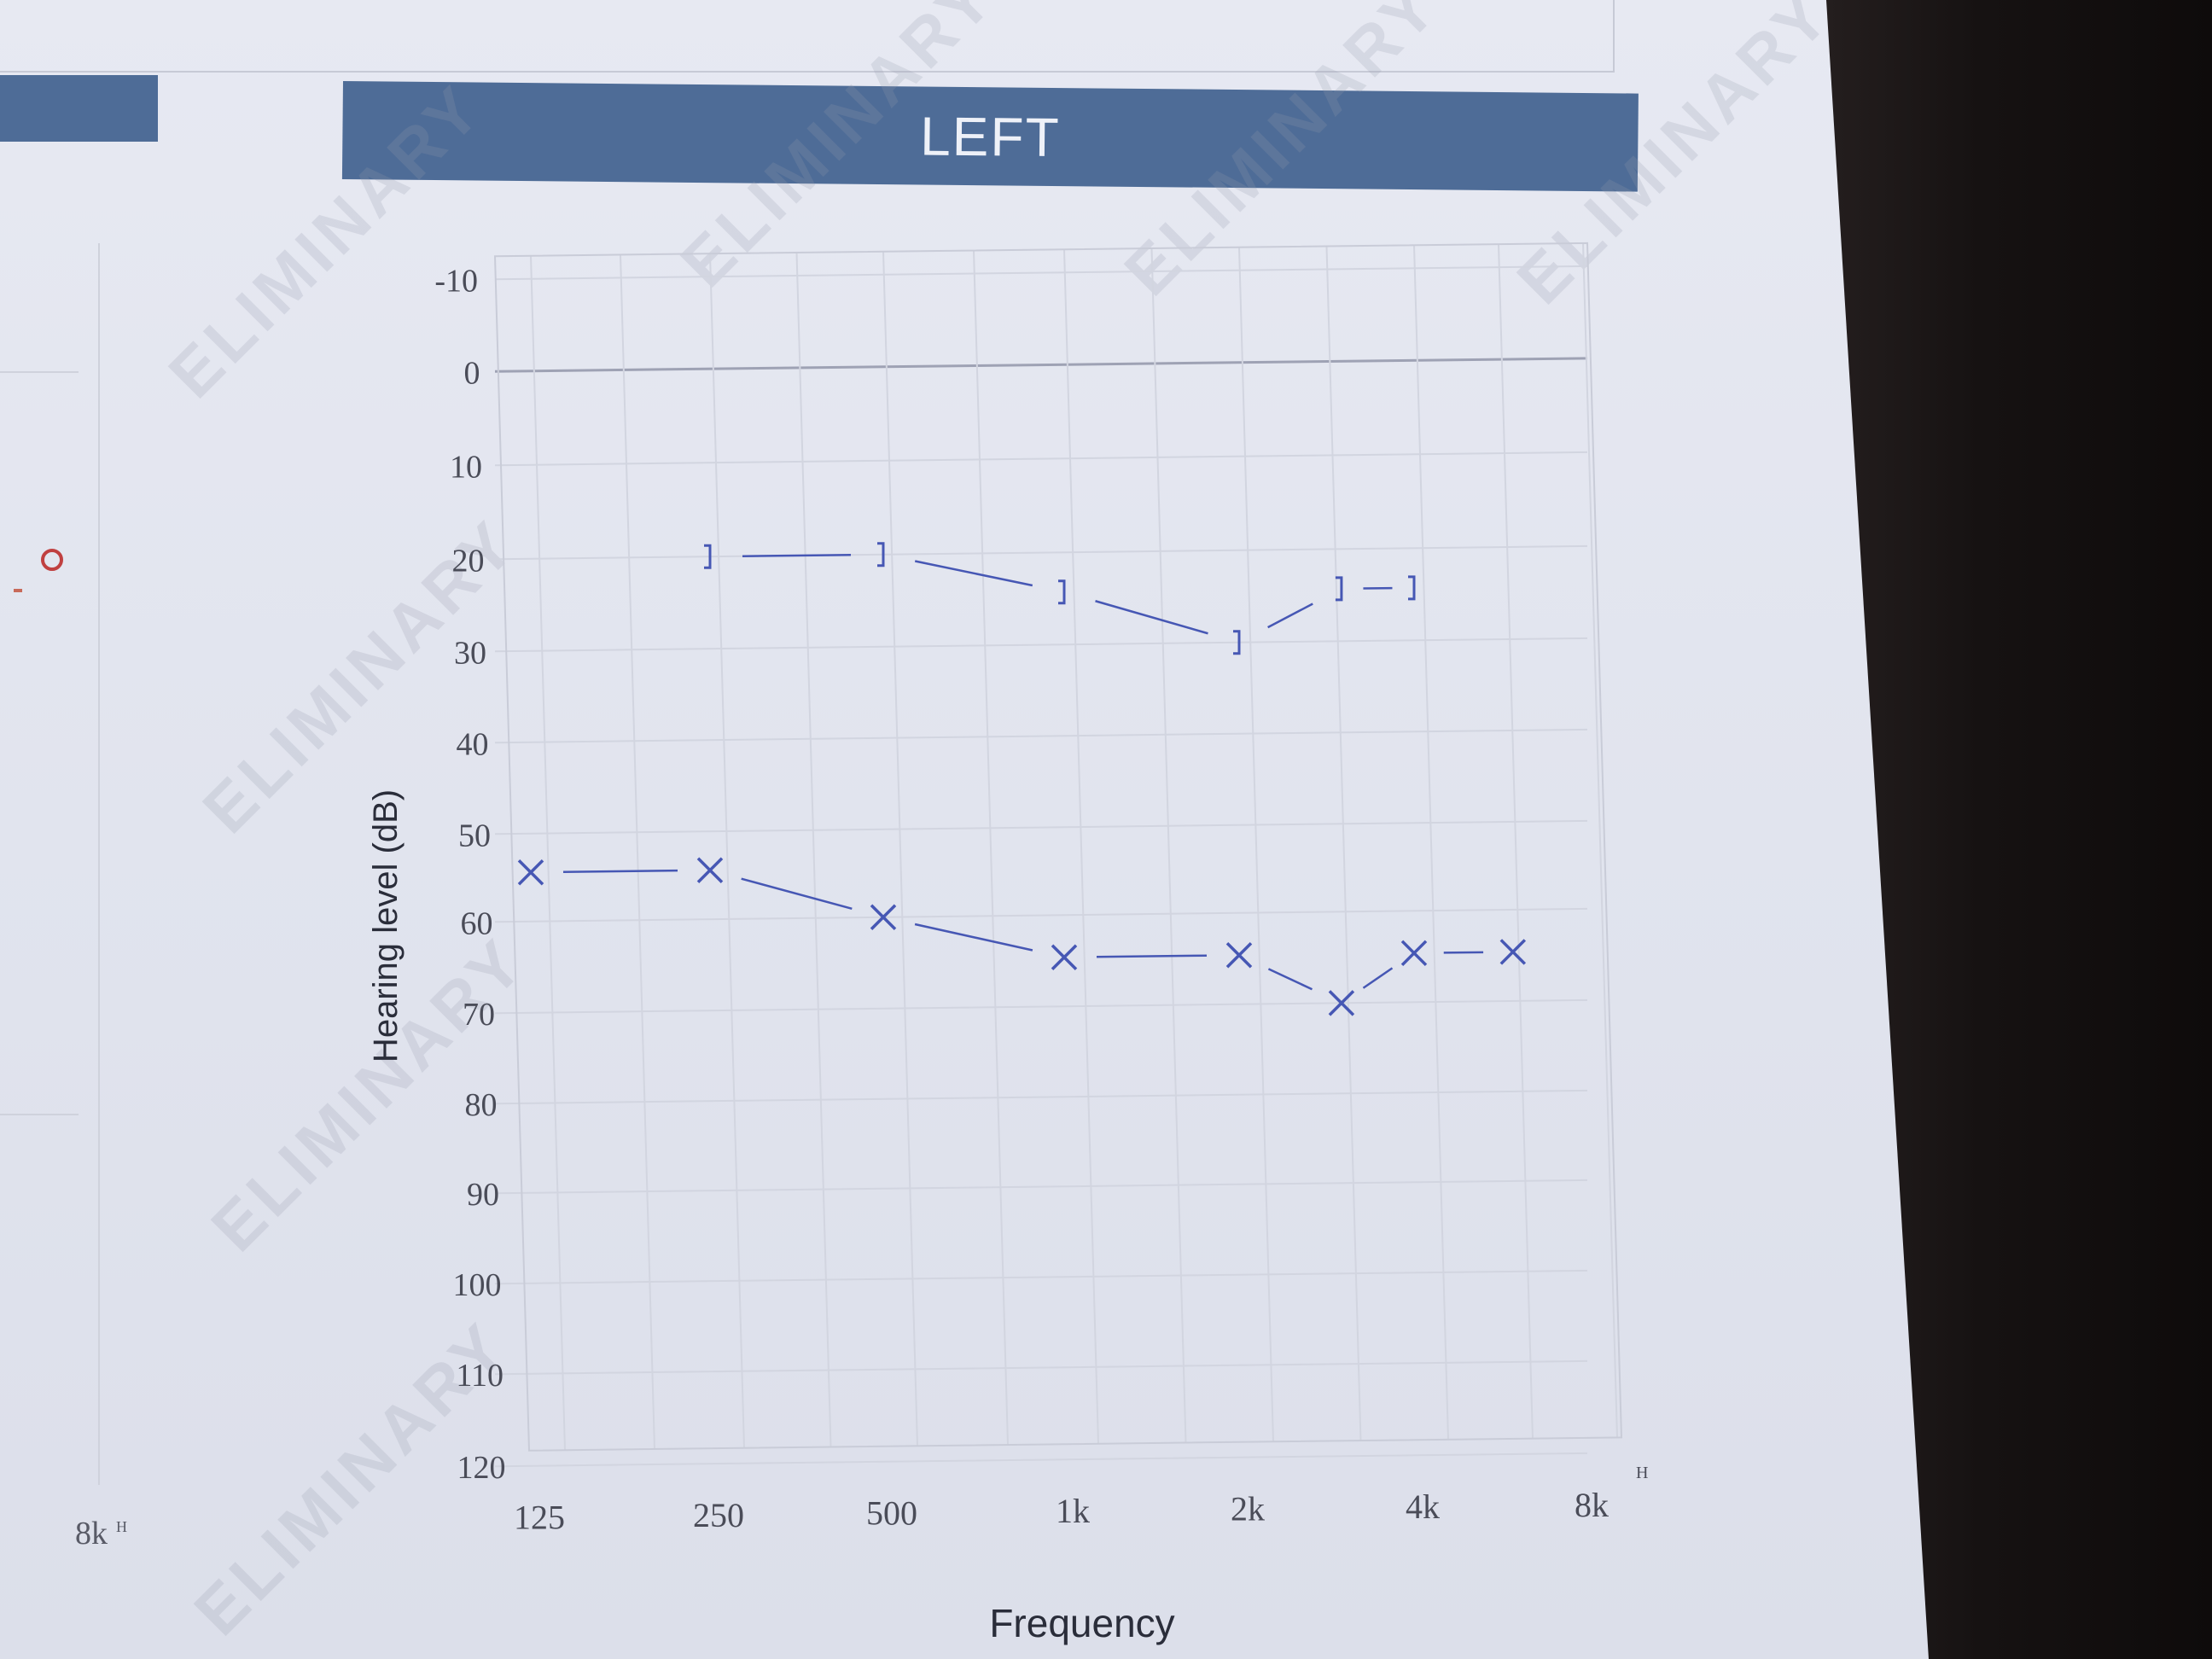 The image size is (2212, 1659). I want to click on y-tick-label: 60, so click(477, 923).